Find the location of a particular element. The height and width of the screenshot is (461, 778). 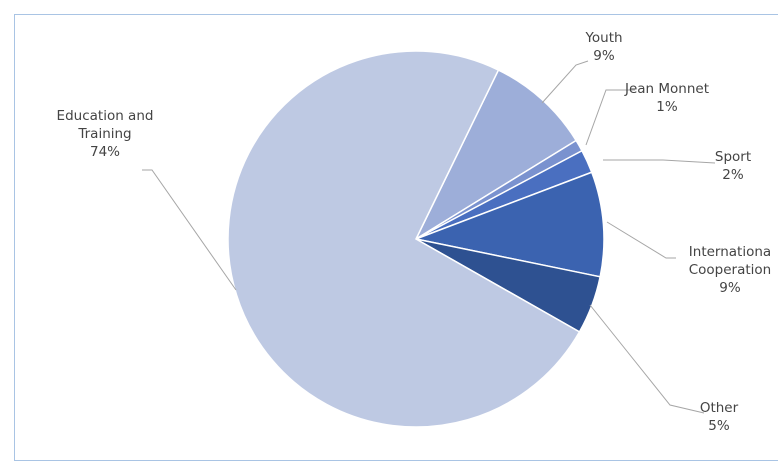

data-label-international-cooperation: Internationa Cooperation 9% is located at coordinates (730, 270).